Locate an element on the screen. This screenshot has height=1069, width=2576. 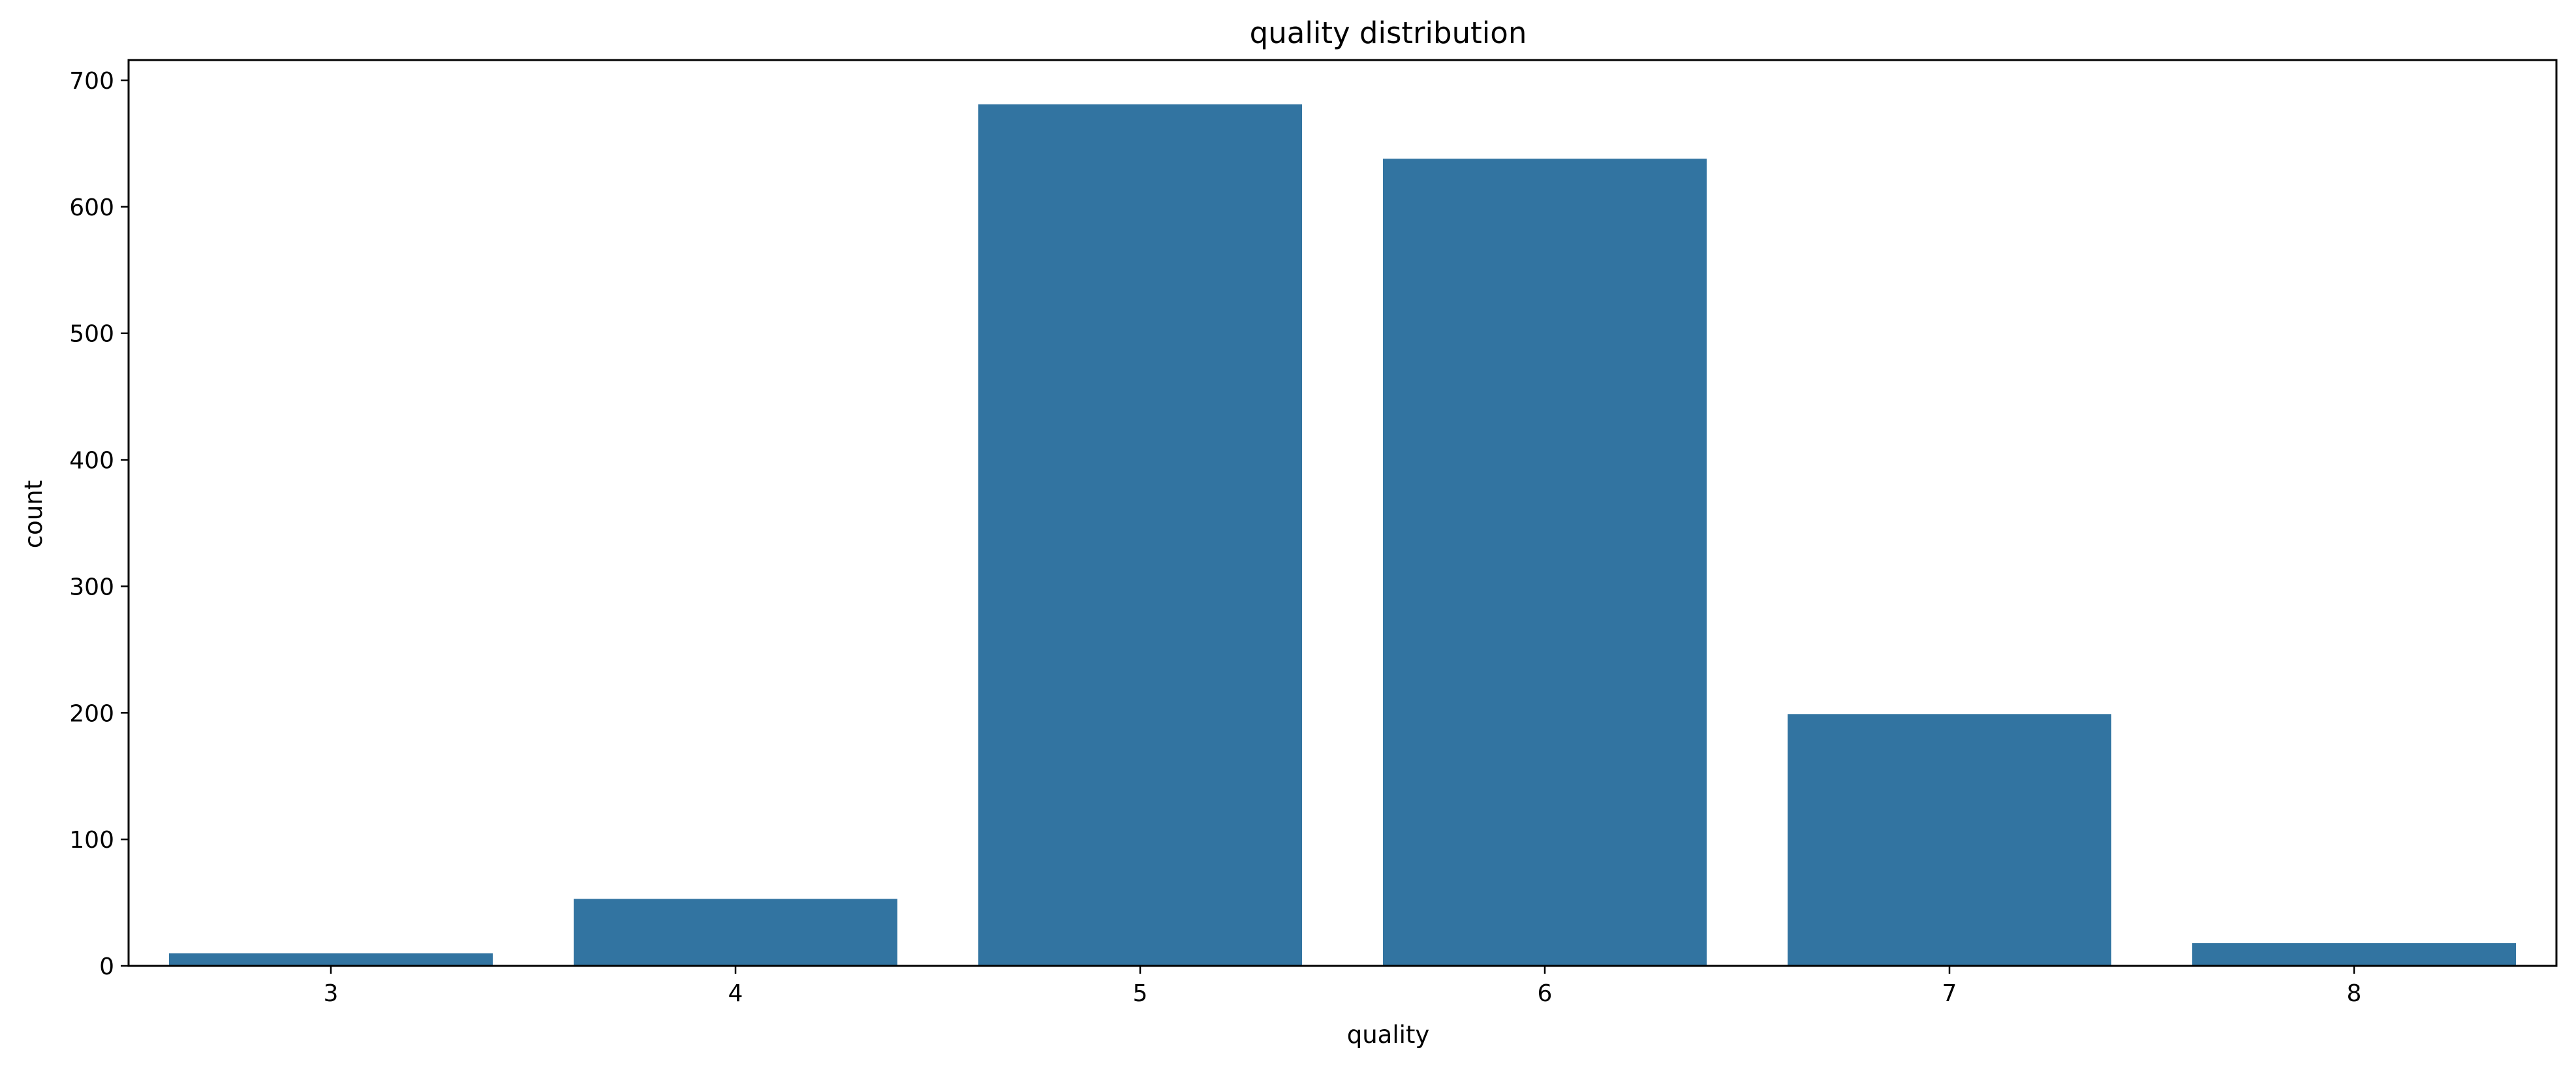
chart-title: quality distribution is located at coordinates (1388, 33).